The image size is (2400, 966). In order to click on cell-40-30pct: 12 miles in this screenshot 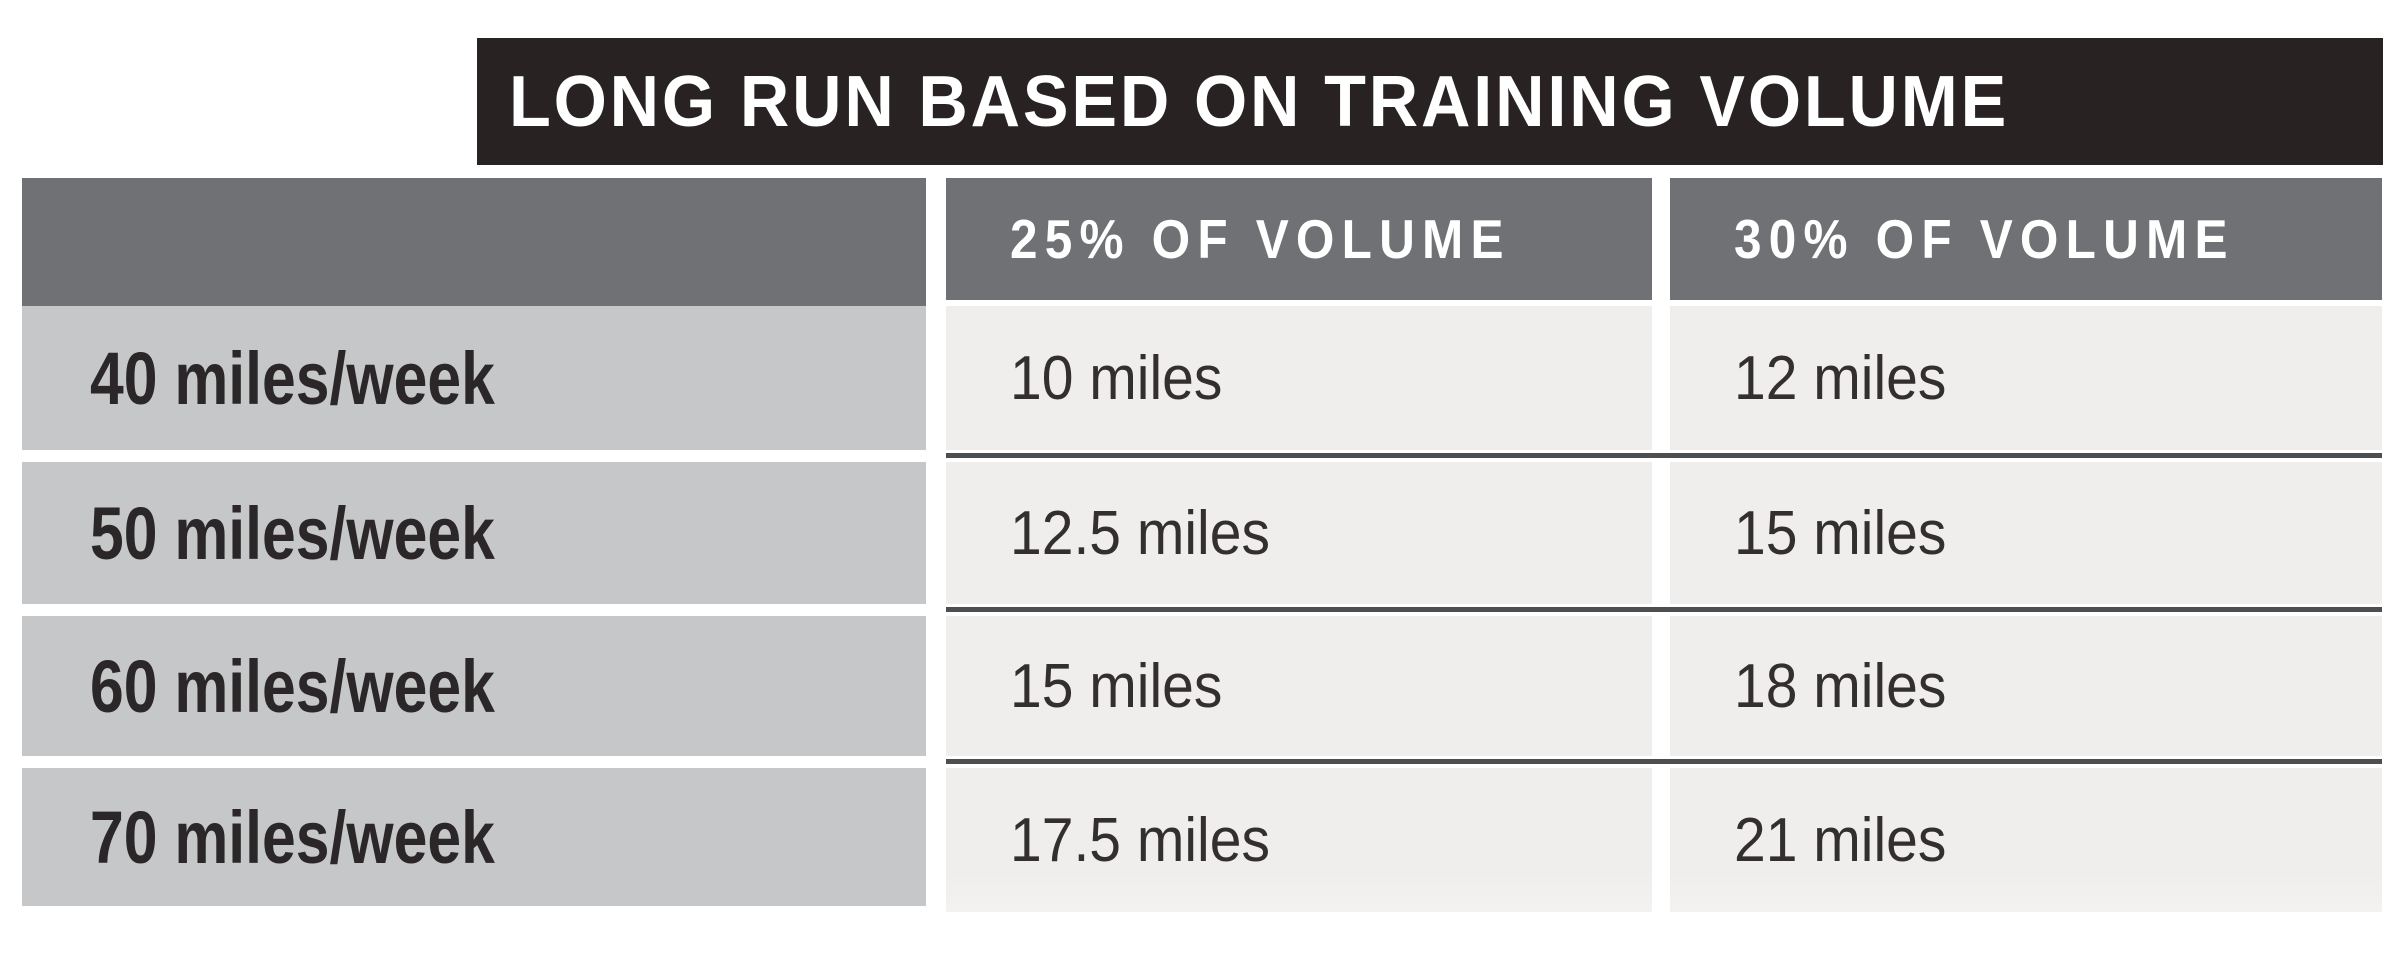, I will do `click(2026, 378)`.